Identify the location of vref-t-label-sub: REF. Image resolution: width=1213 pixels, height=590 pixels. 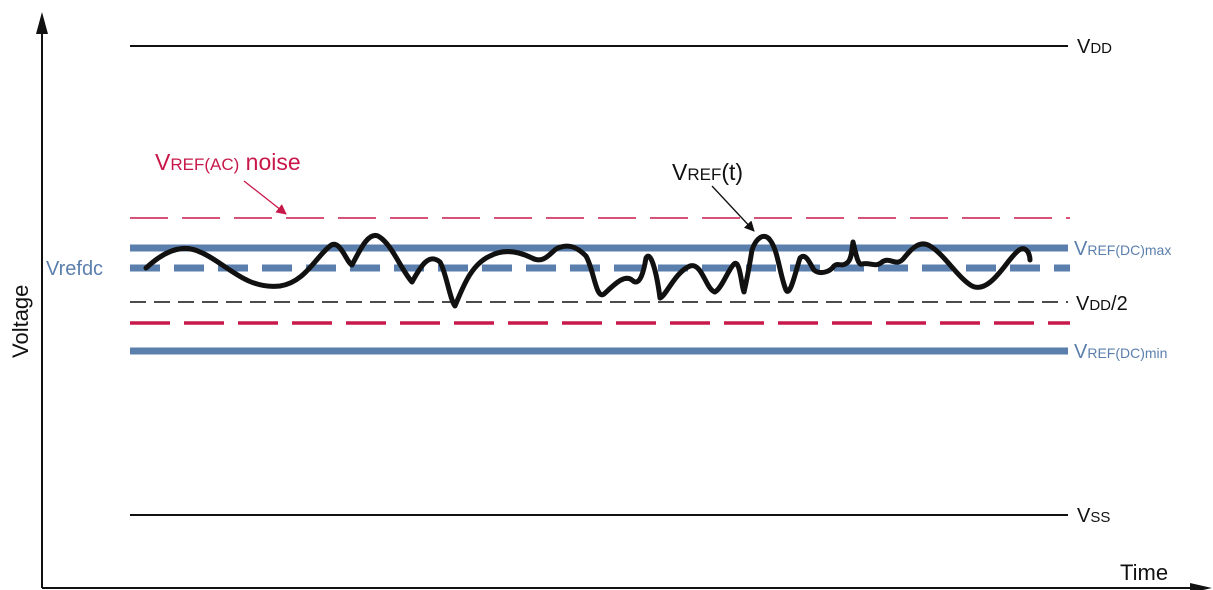
(704, 174).